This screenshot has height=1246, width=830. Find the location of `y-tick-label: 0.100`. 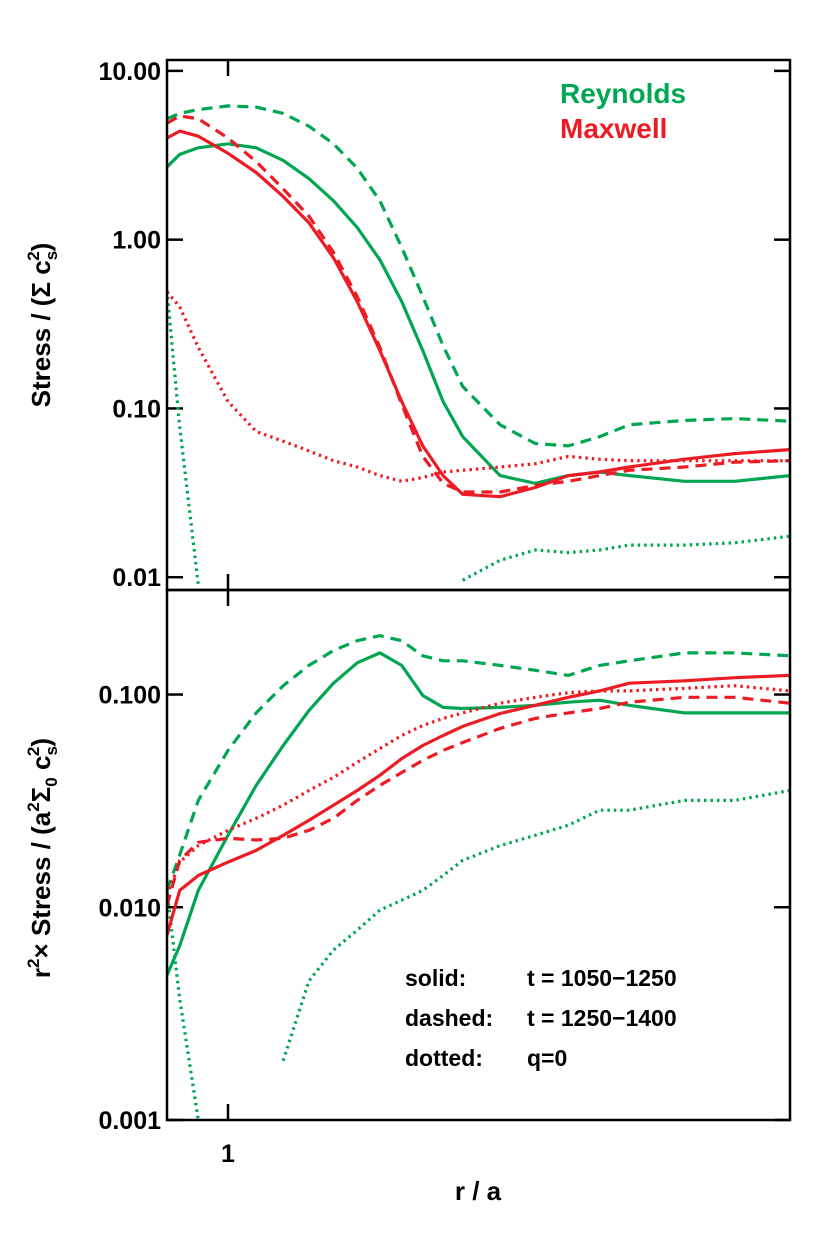

y-tick-label: 0.100 is located at coordinates (129, 696).